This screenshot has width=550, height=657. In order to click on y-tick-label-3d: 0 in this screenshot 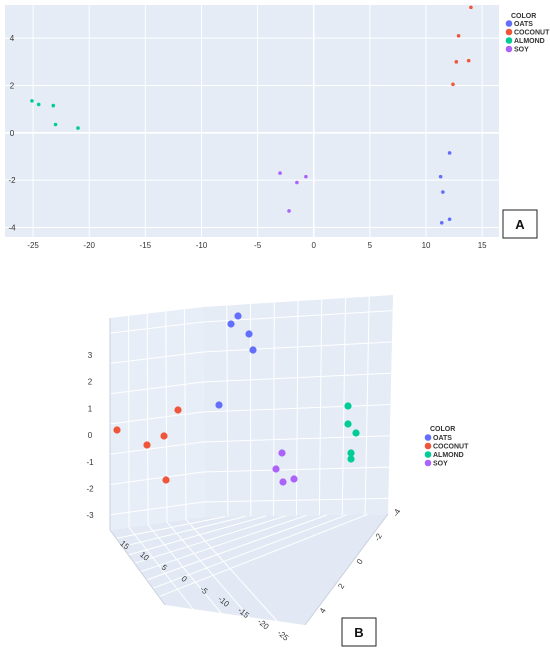, I will do `click(360, 561)`.